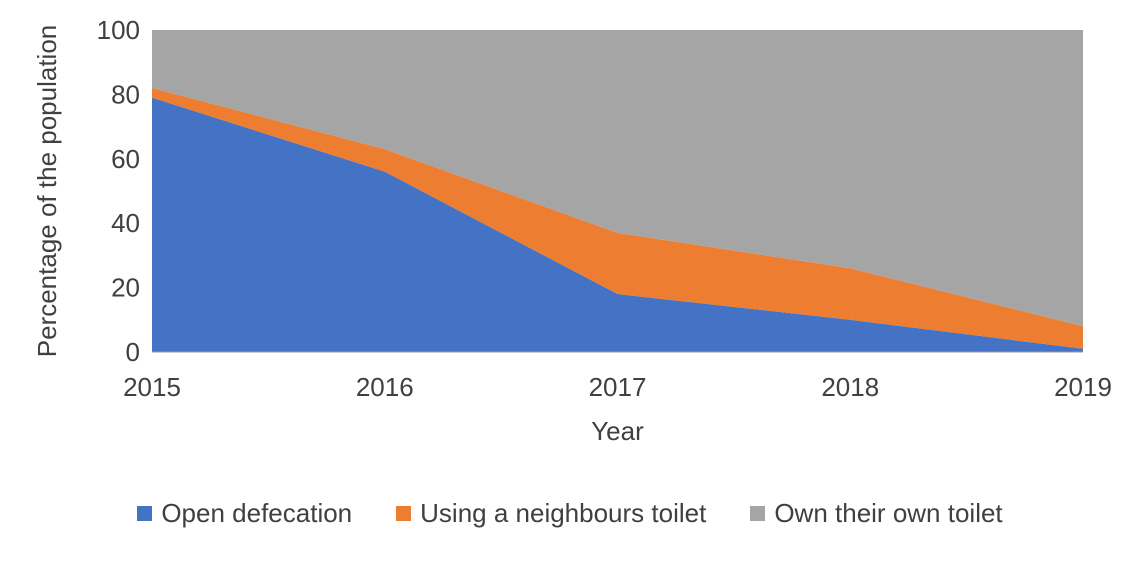  I want to click on y-tick-label: 100, so click(118, 30).